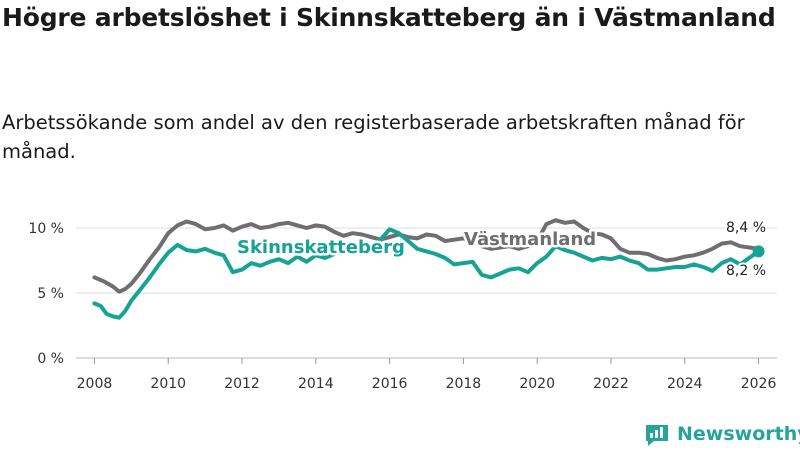  I want to click on x-tick-label: 2016, so click(390, 384).